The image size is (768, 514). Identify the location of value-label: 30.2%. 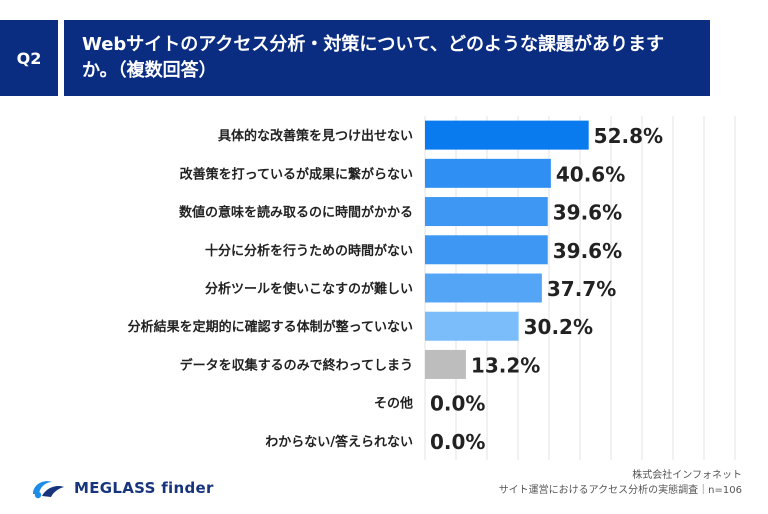
(558, 327).